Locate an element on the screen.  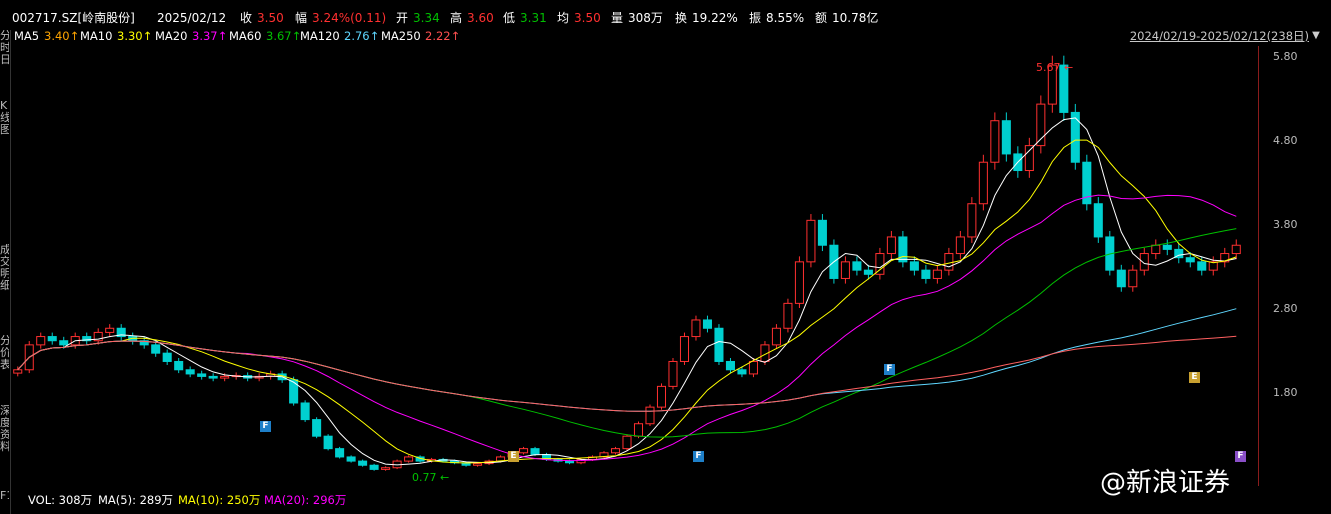
side-tab-timeshare: 分时 is located at coordinates (4, 42).